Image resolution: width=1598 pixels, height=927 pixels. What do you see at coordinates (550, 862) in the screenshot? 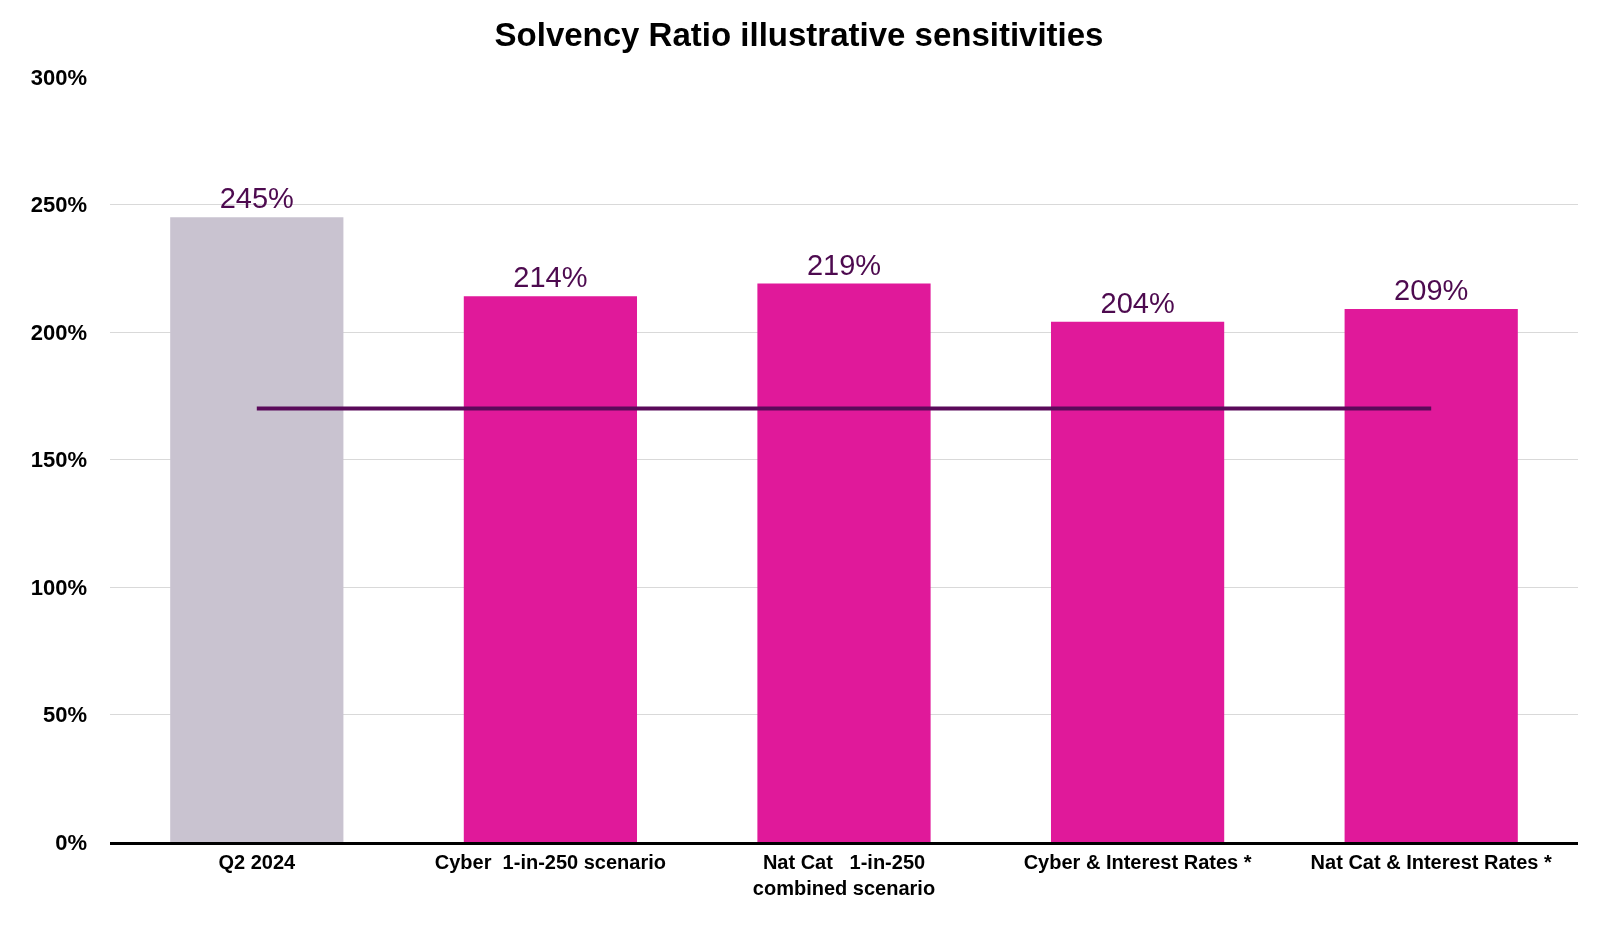
I see `x-tick-label: Cyber 1-in-250 scenario` at bounding box center [550, 862].